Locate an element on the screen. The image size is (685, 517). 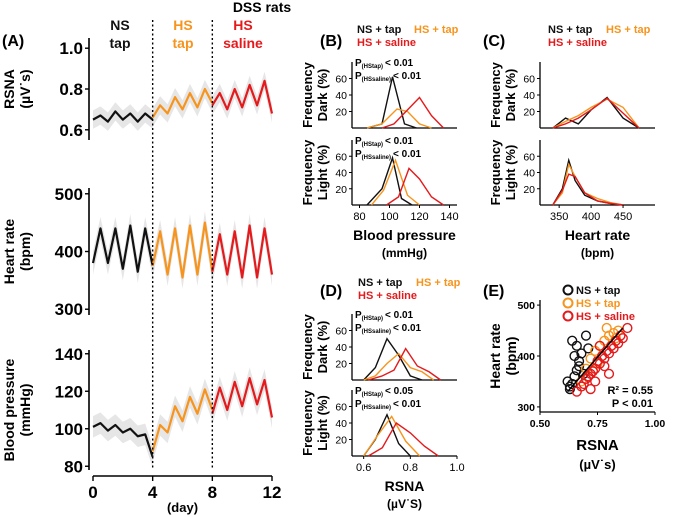
legend-d: NS + tap HS + tap HS + saline is located at coordinates (409, 289).